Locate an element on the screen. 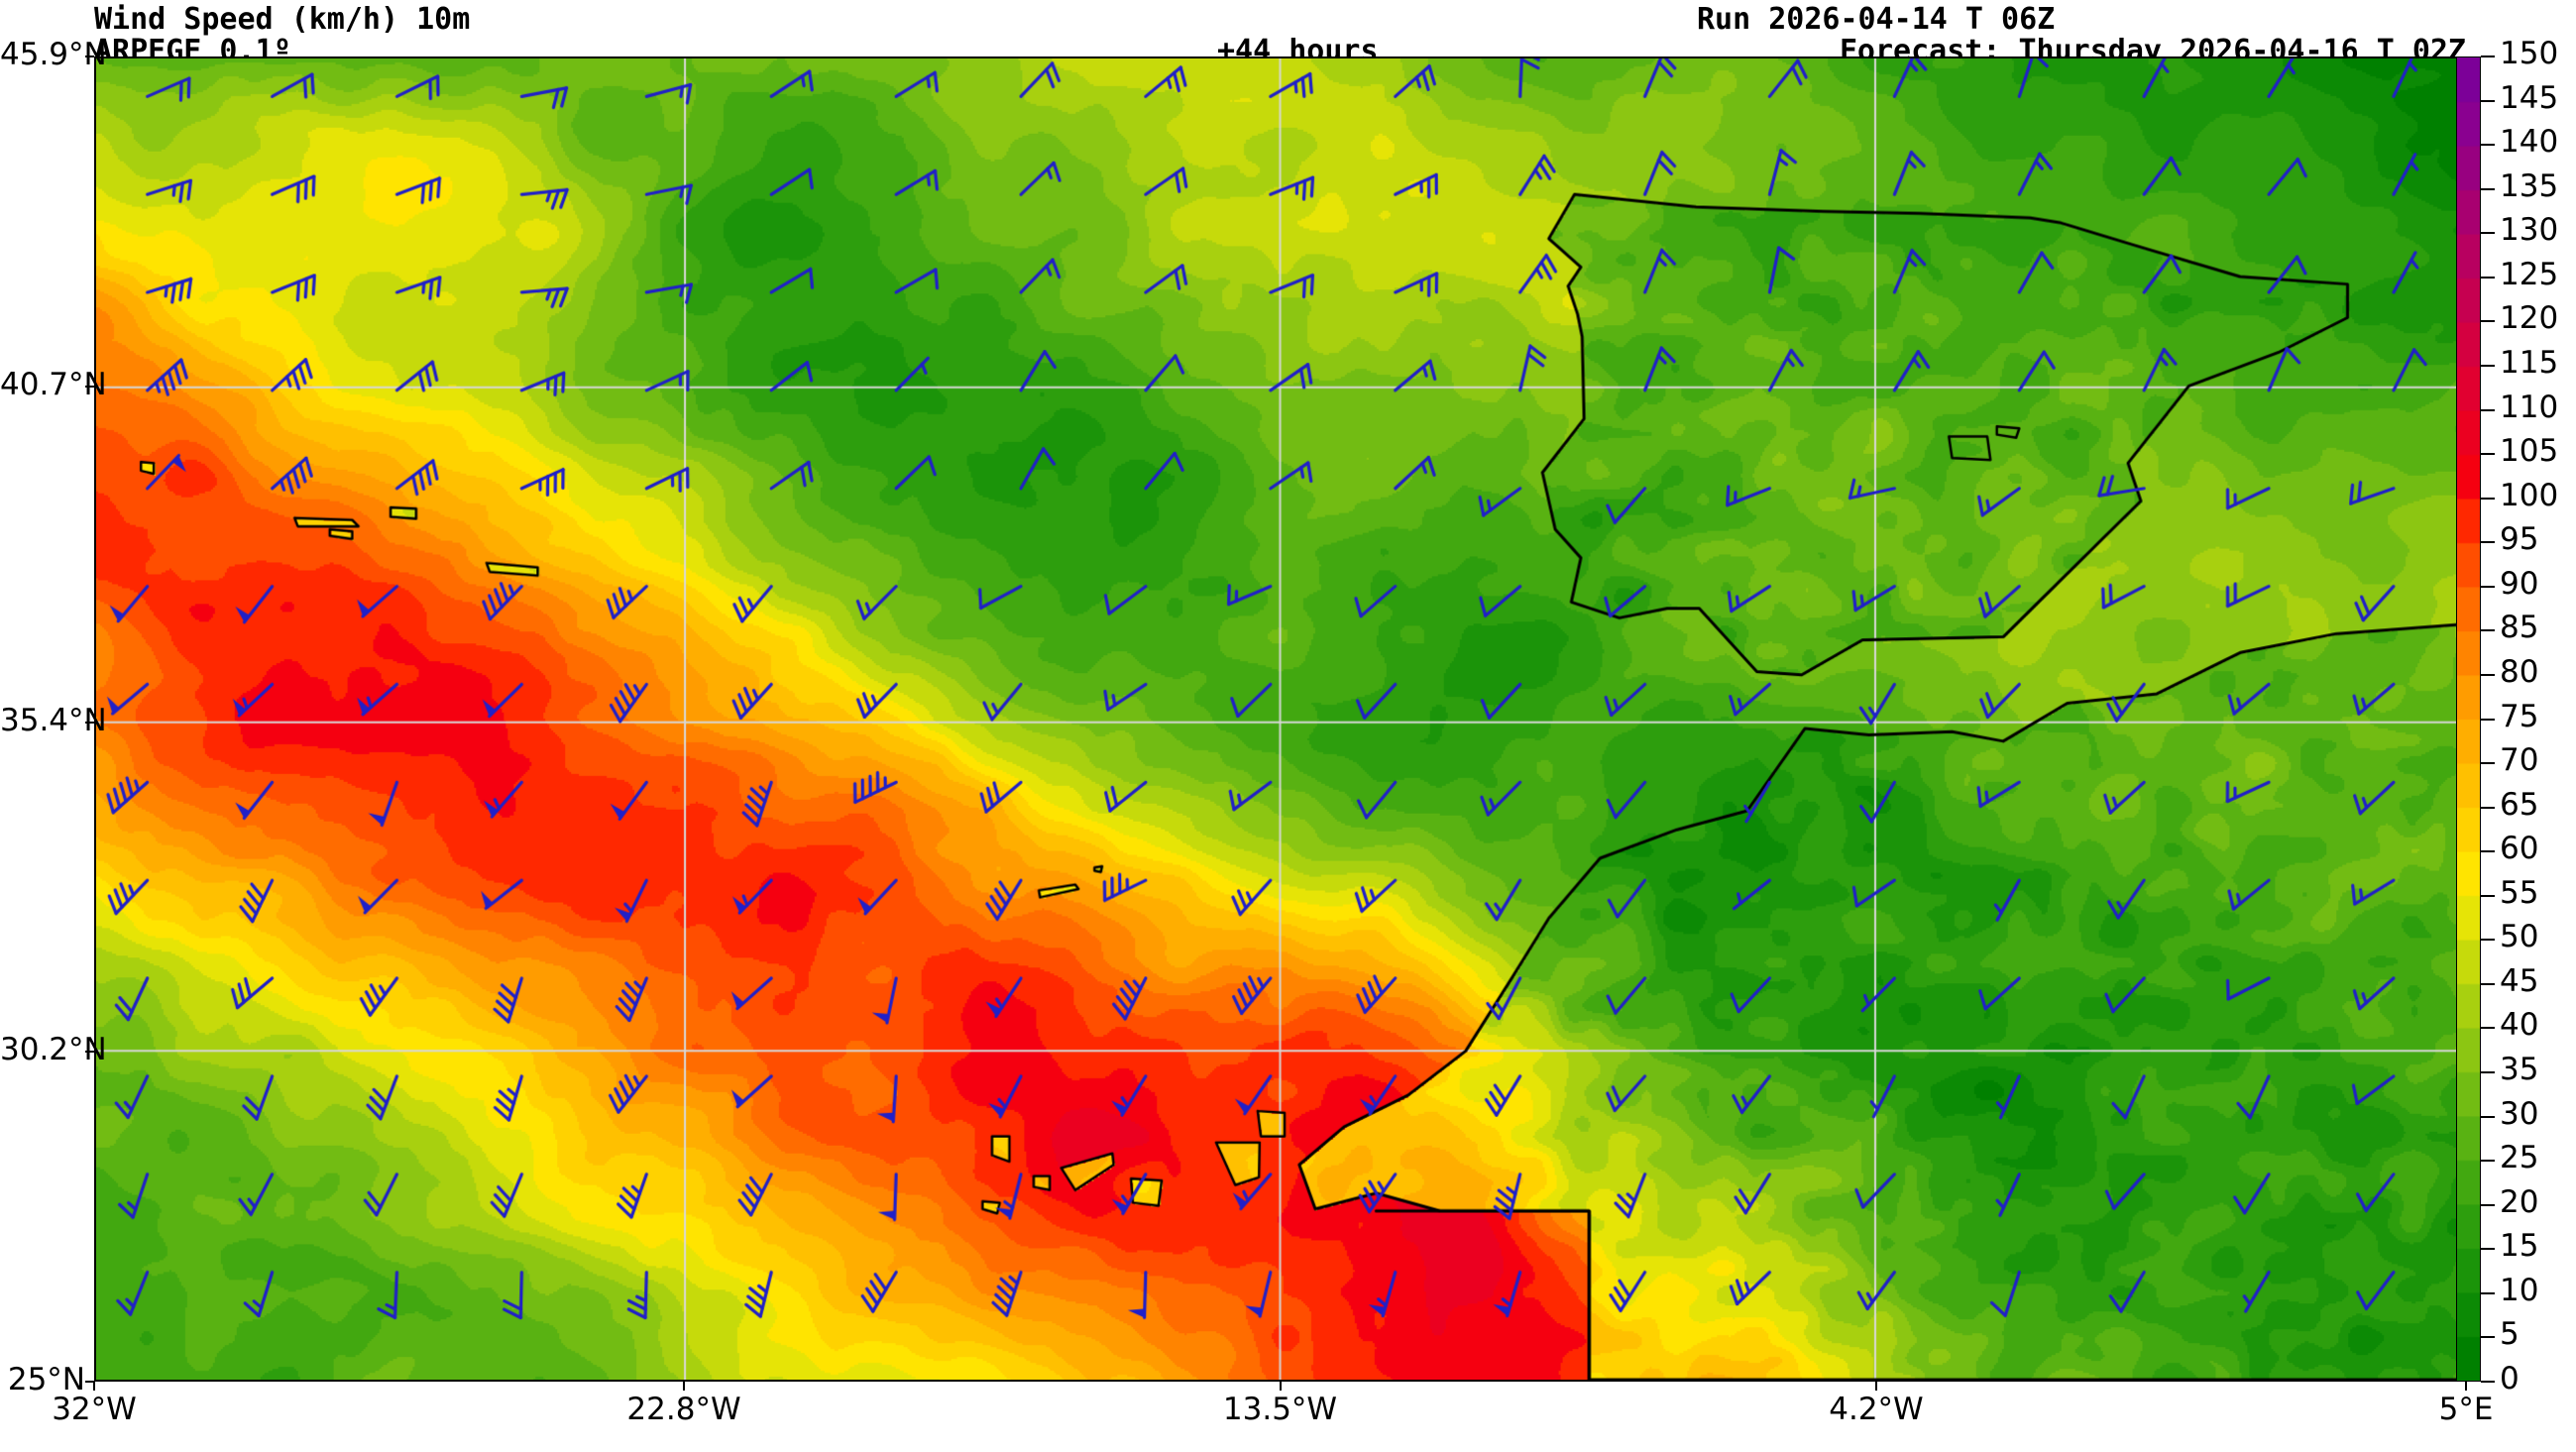  colorbar-tick-label: 65 is located at coordinates (2519, 804).